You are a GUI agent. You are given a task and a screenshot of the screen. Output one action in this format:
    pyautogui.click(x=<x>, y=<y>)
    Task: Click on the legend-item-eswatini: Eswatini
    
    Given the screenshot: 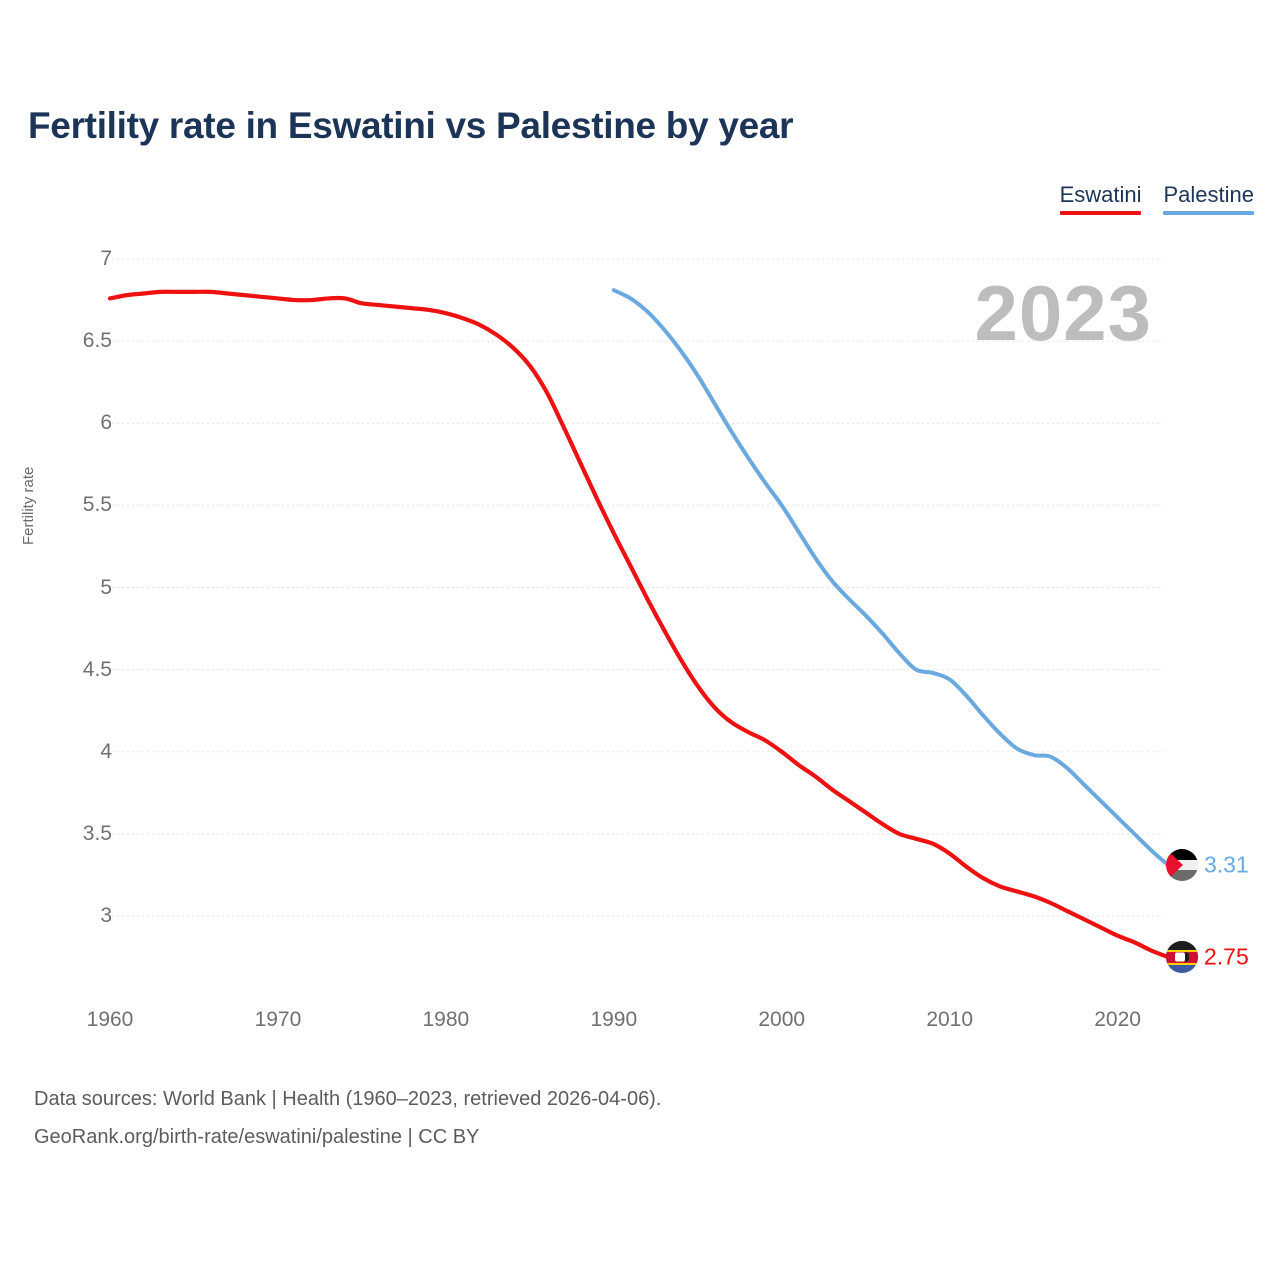 What is the action you would take?
    pyautogui.click(x=1100, y=198)
    